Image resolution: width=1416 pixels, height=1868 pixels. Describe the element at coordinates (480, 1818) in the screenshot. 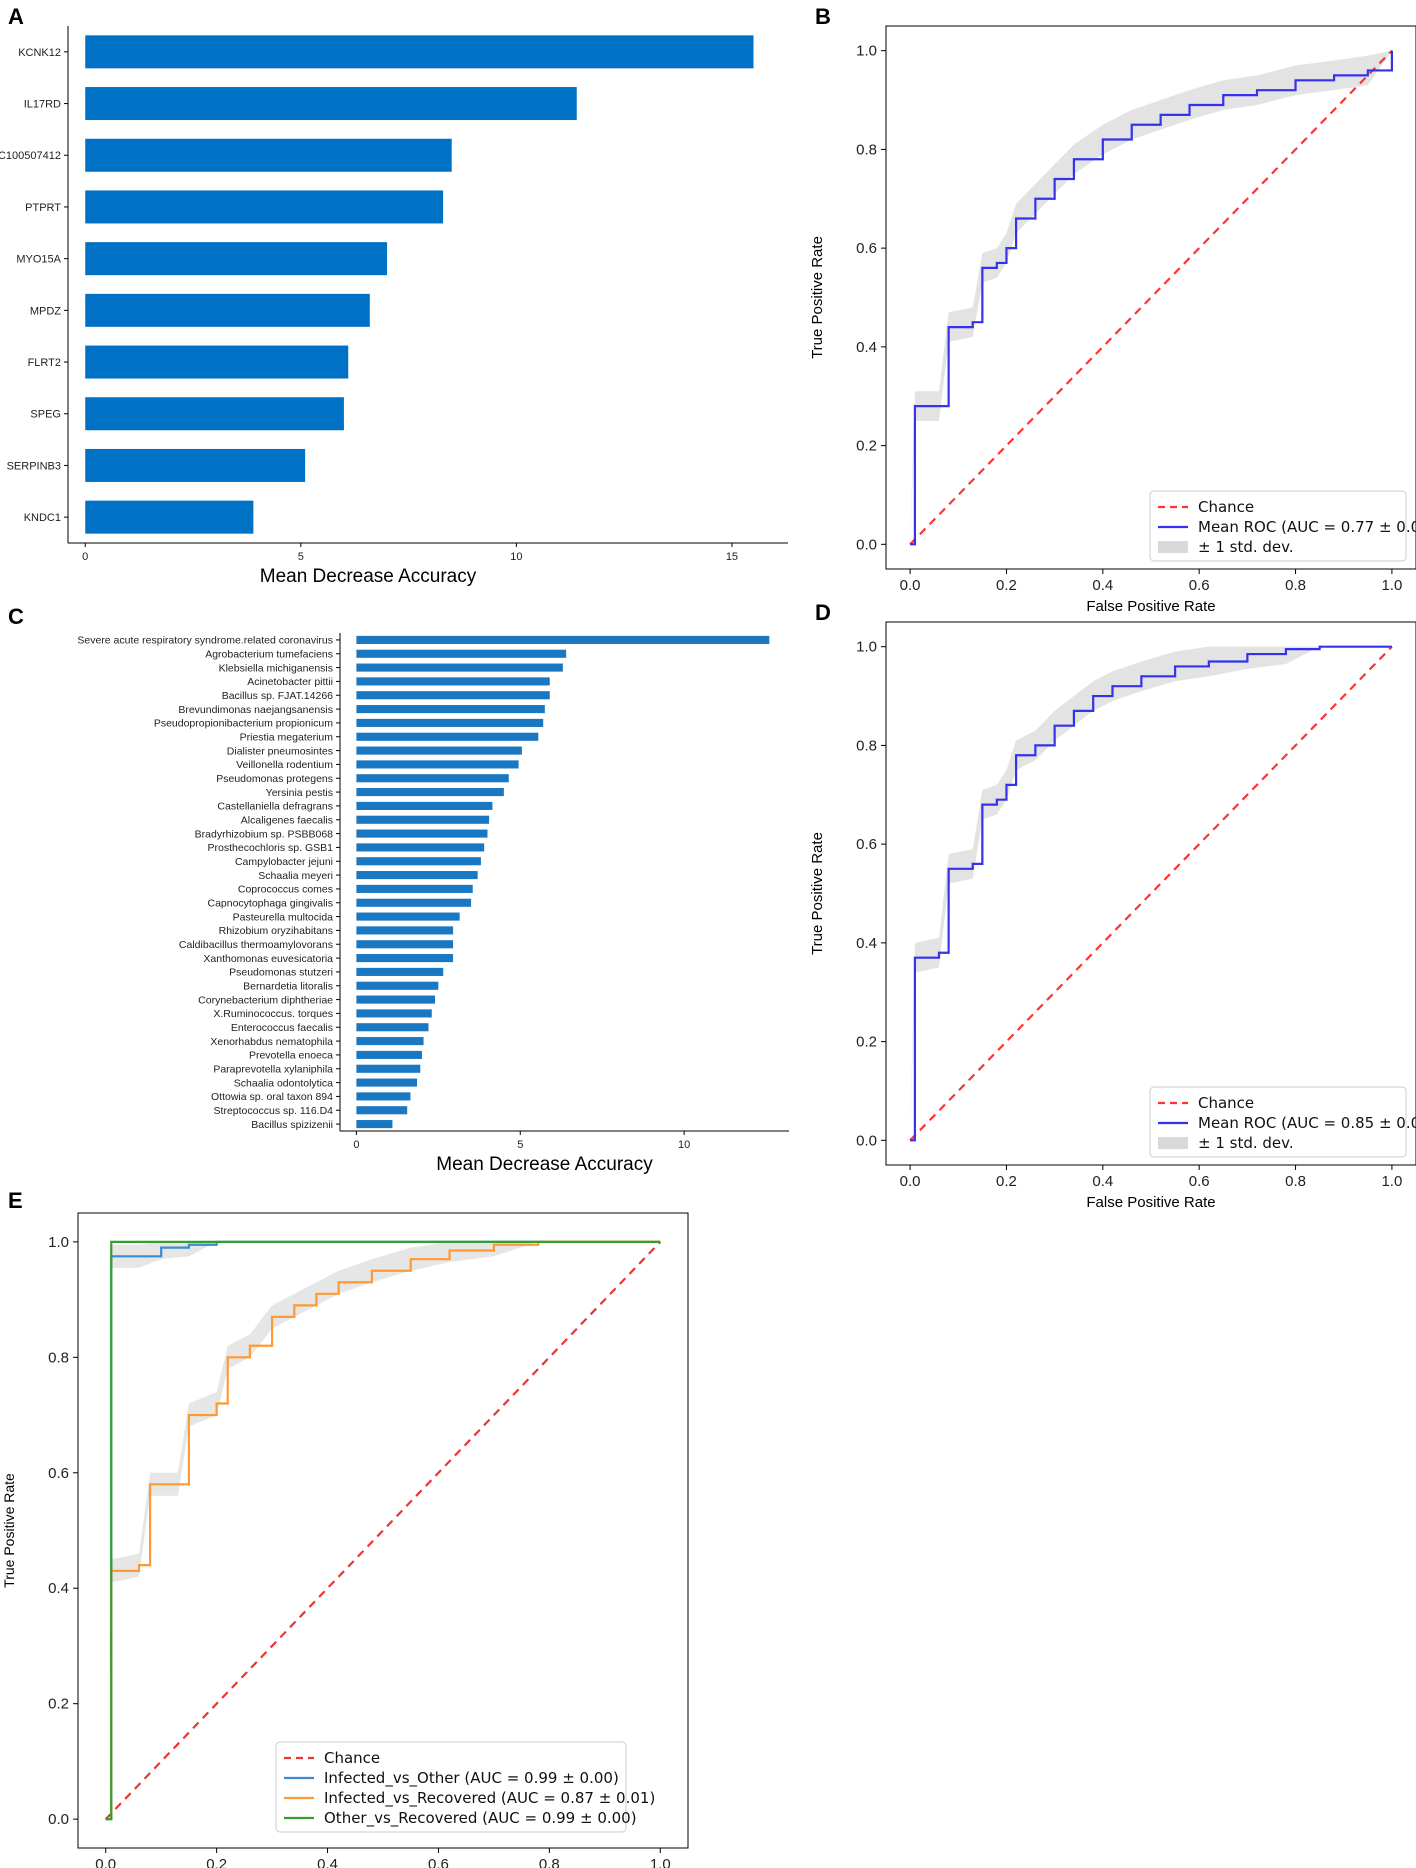

I see `legend-label: Other_vs_Recovered (AUC = 0.99 ± 0.00)` at that location.